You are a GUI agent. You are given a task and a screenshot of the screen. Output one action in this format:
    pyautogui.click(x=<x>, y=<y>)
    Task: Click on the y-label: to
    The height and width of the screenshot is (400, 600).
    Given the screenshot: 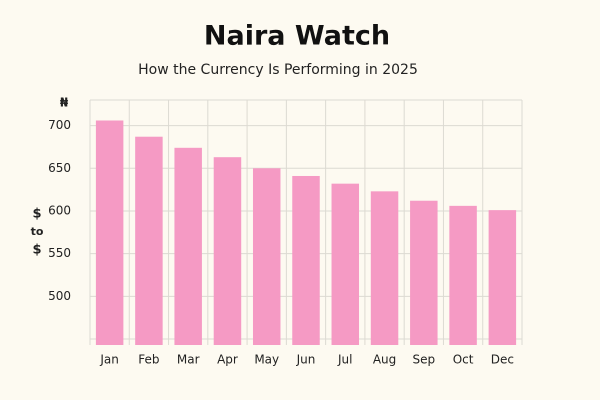 What is the action you would take?
    pyautogui.click(x=37, y=231)
    